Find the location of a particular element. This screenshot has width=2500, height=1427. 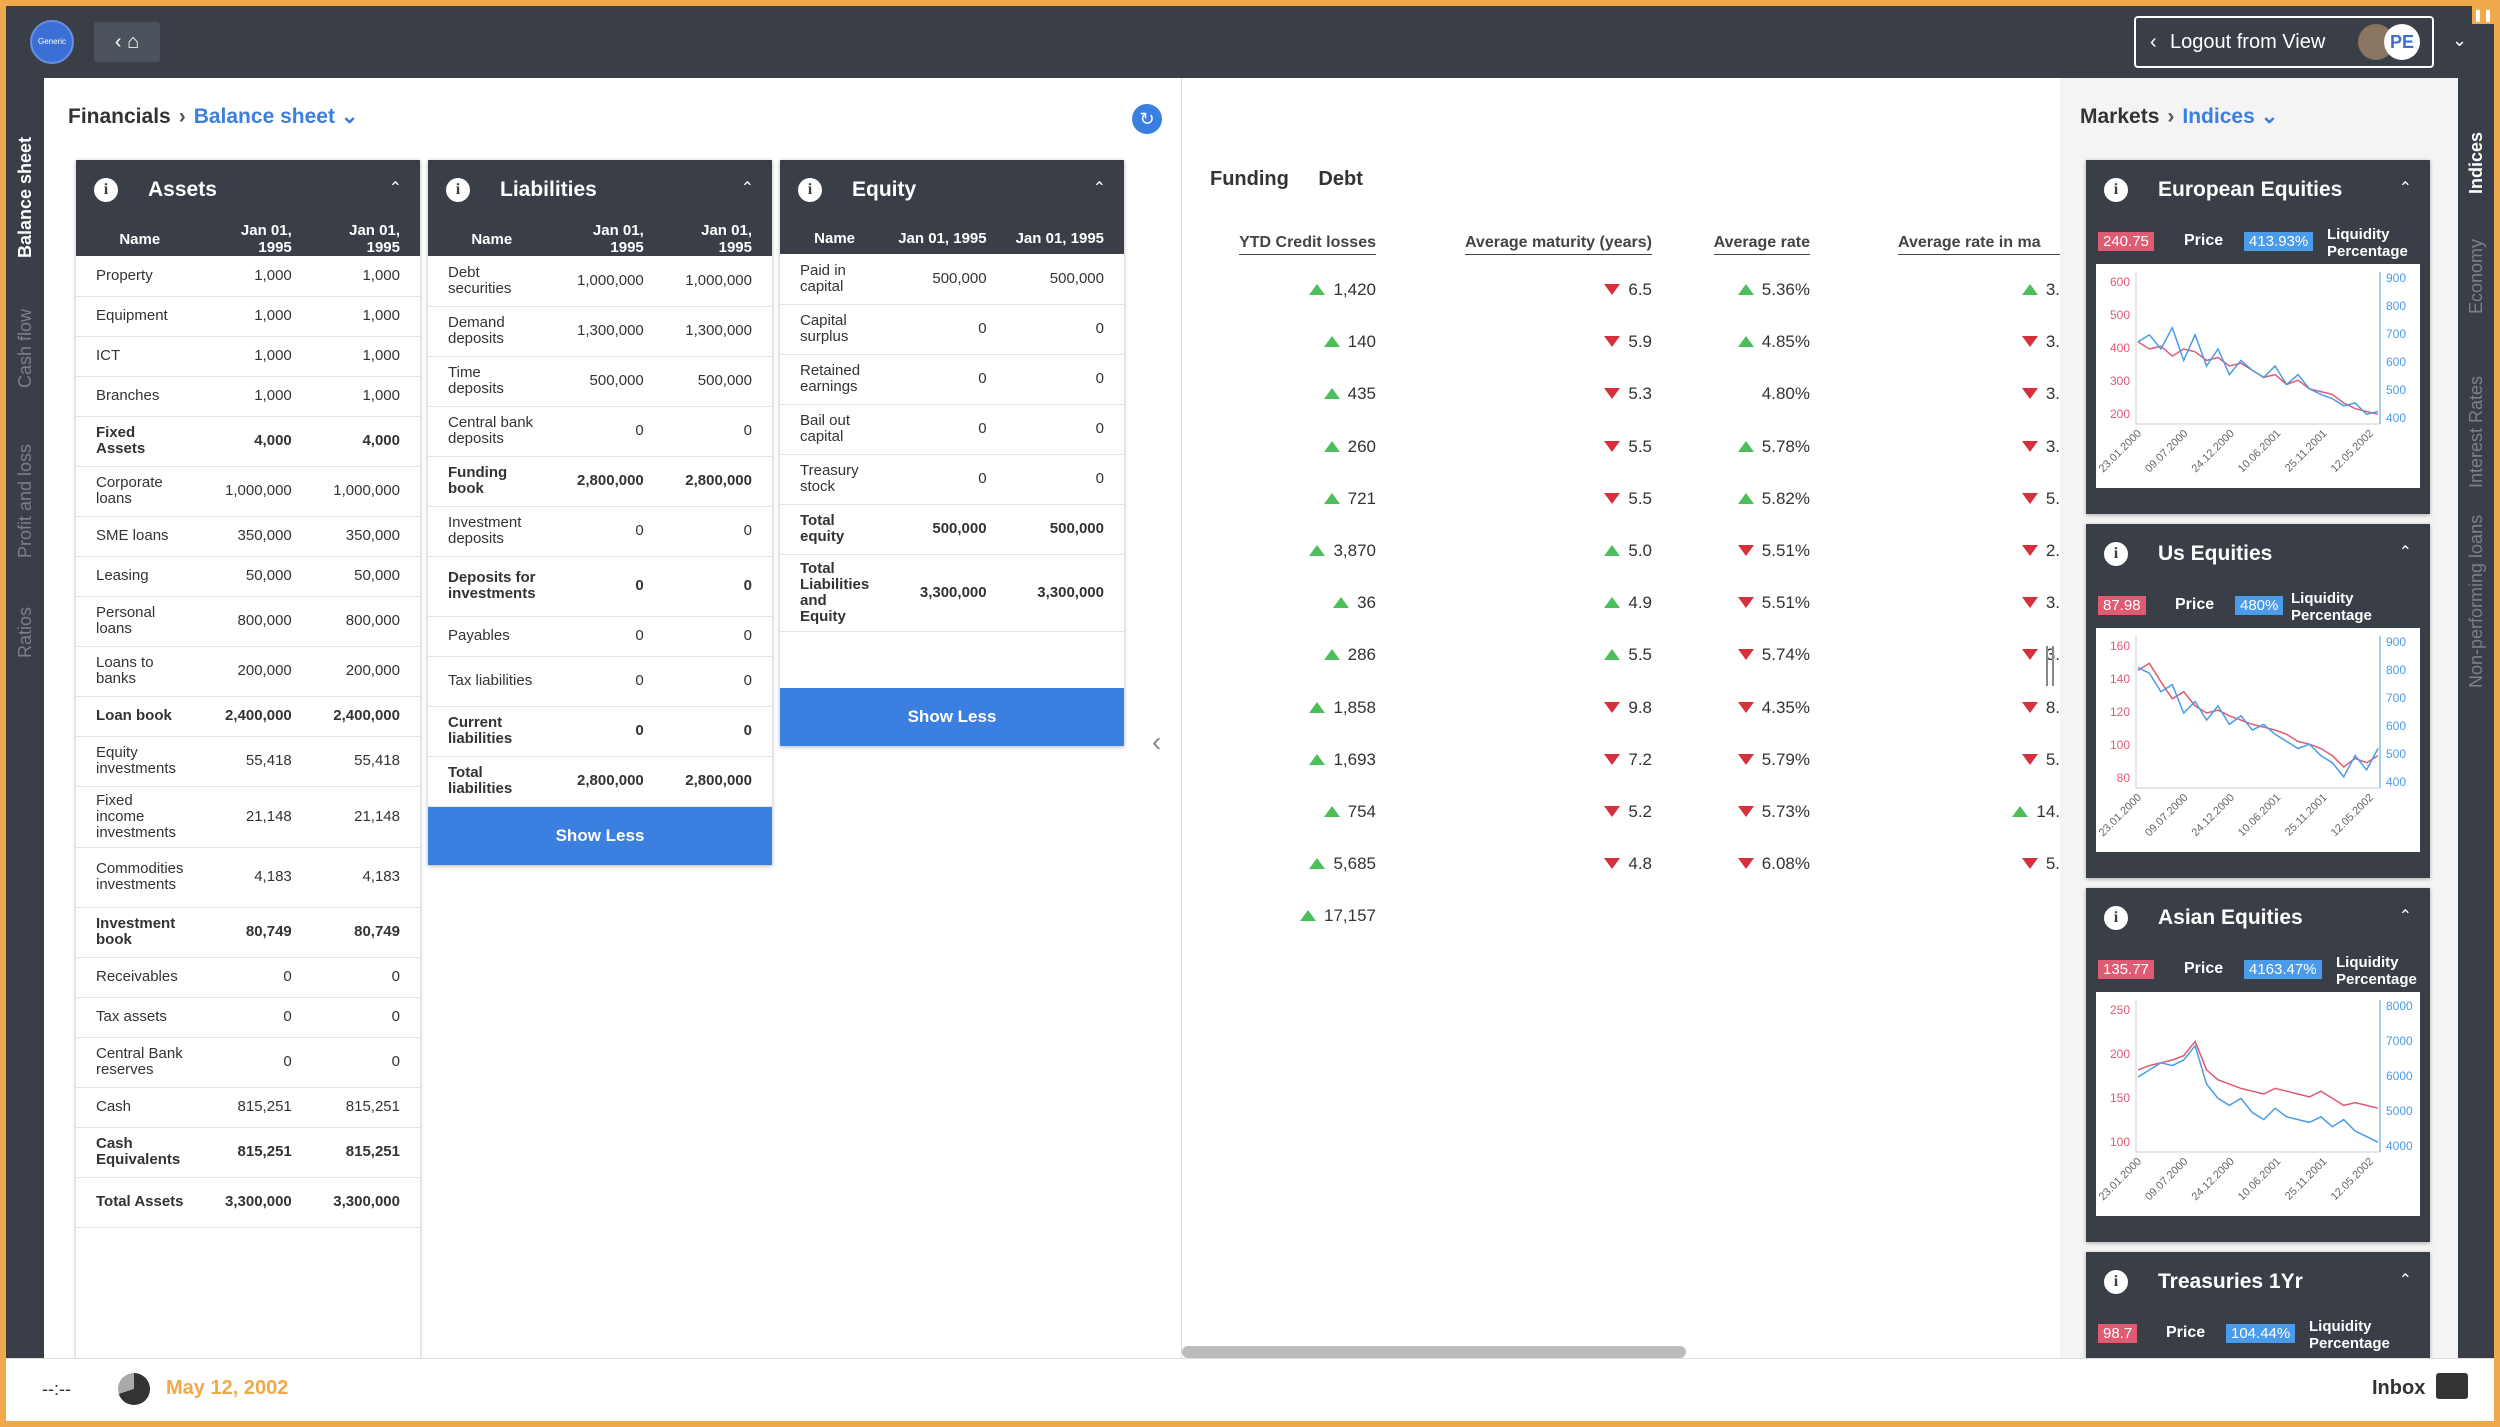

liquidity-label: Liquidity Percentage is located at coordinates (2331, 607).